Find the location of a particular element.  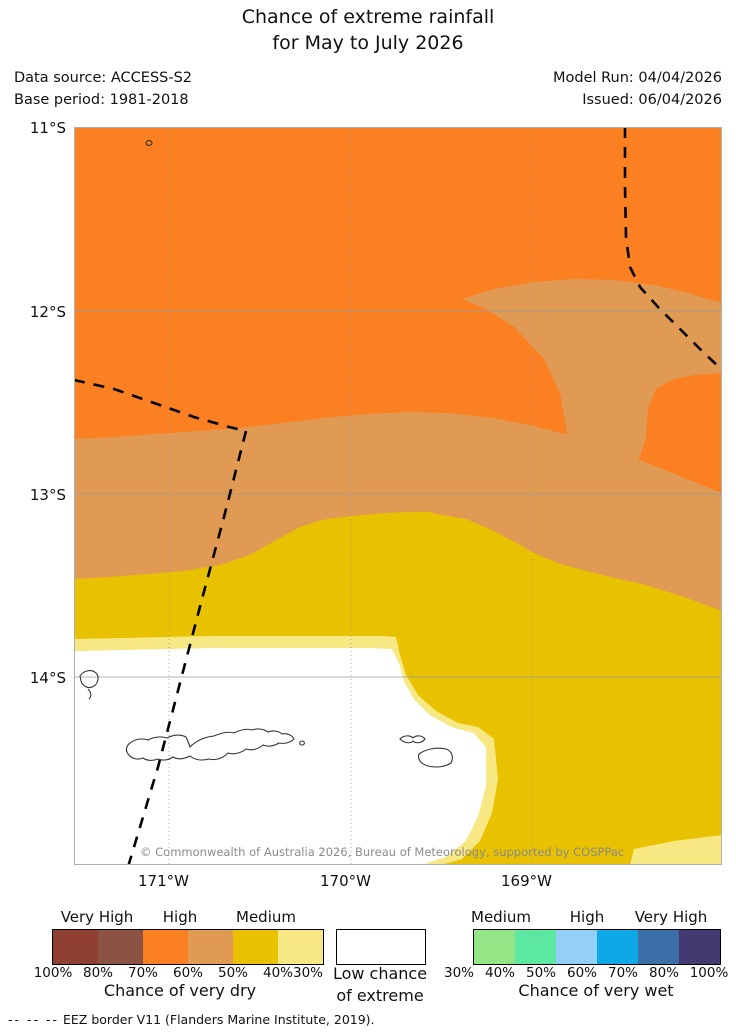

legend-dry-tick-40: 40% is located at coordinates (278, 973).